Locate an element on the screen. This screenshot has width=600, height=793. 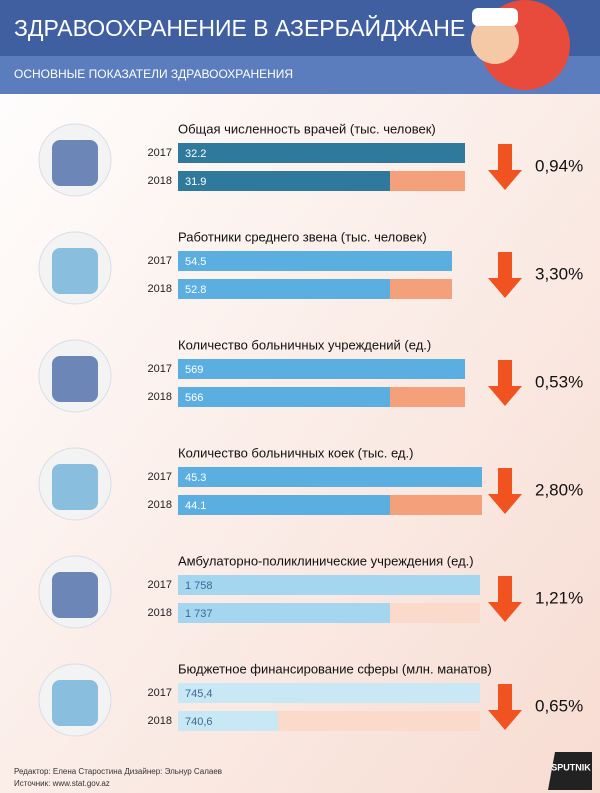
bar-value: 740,6 is located at coordinates (199, 722).